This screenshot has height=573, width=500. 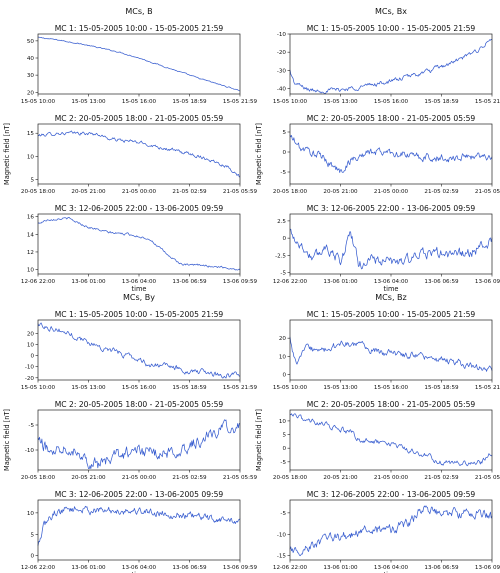 I want to click on x-tick-label: 15-05 18:59, so click(x=189, y=102).